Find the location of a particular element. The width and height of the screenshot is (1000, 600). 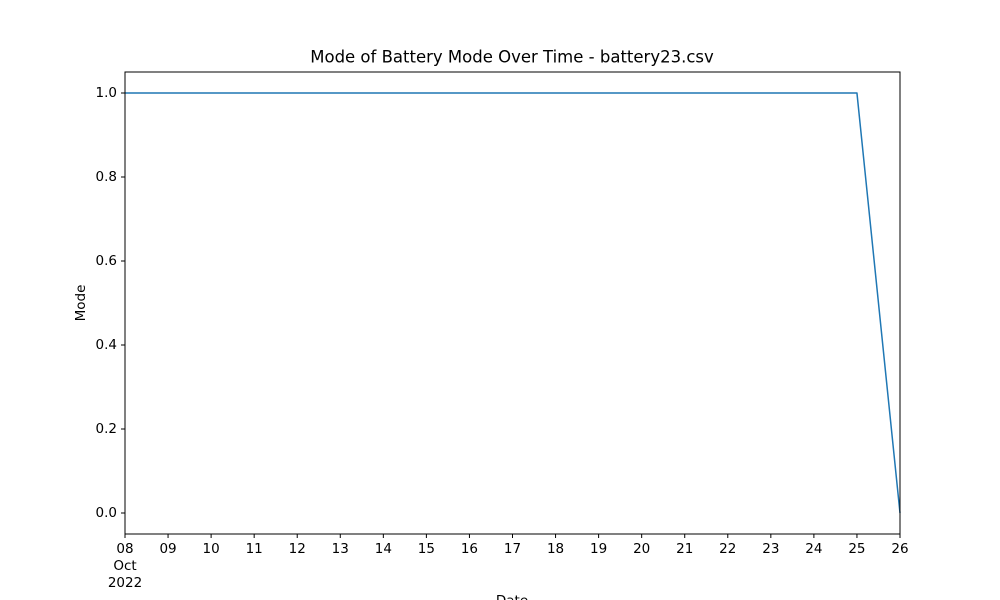

x-tick-label: 26 is located at coordinates (899, 549).